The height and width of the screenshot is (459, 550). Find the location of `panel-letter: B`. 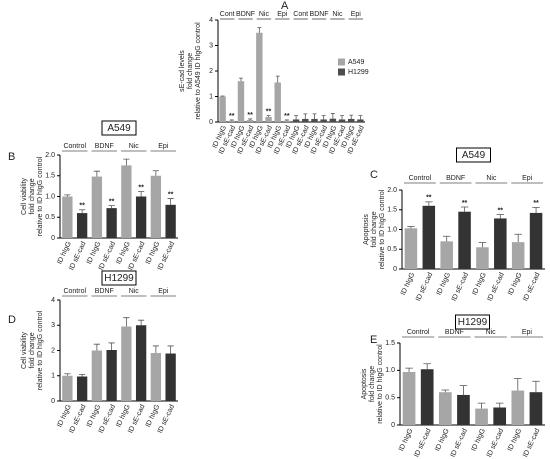

panel-letter: B is located at coordinates (11, 157).